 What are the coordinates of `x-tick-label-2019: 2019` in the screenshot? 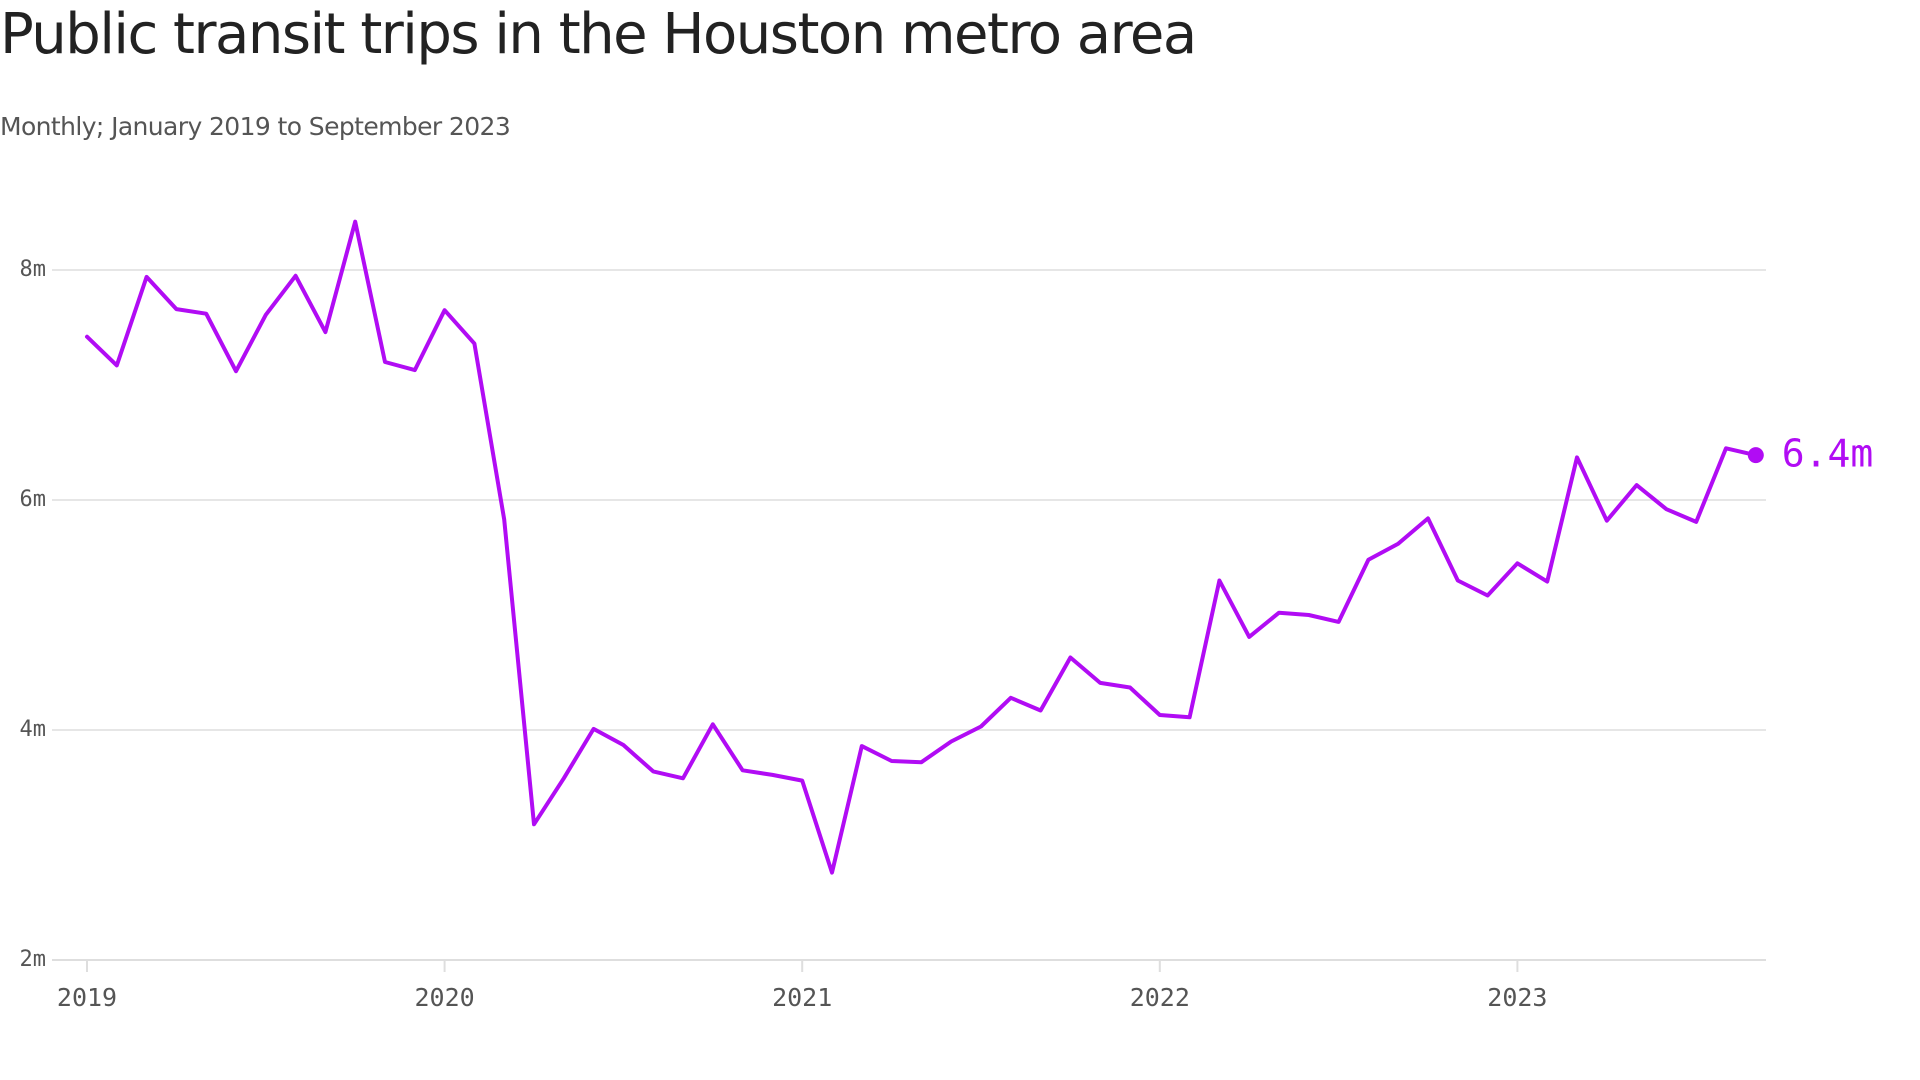 It's located at (87, 997).